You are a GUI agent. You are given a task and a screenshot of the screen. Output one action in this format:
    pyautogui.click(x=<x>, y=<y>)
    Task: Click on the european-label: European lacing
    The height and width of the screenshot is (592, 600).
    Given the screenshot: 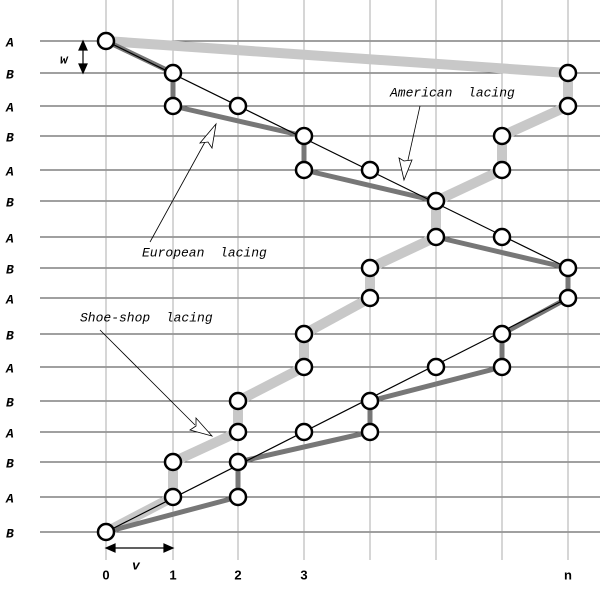 What is the action you would take?
    pyautogui.click(x=204, y=252)
    